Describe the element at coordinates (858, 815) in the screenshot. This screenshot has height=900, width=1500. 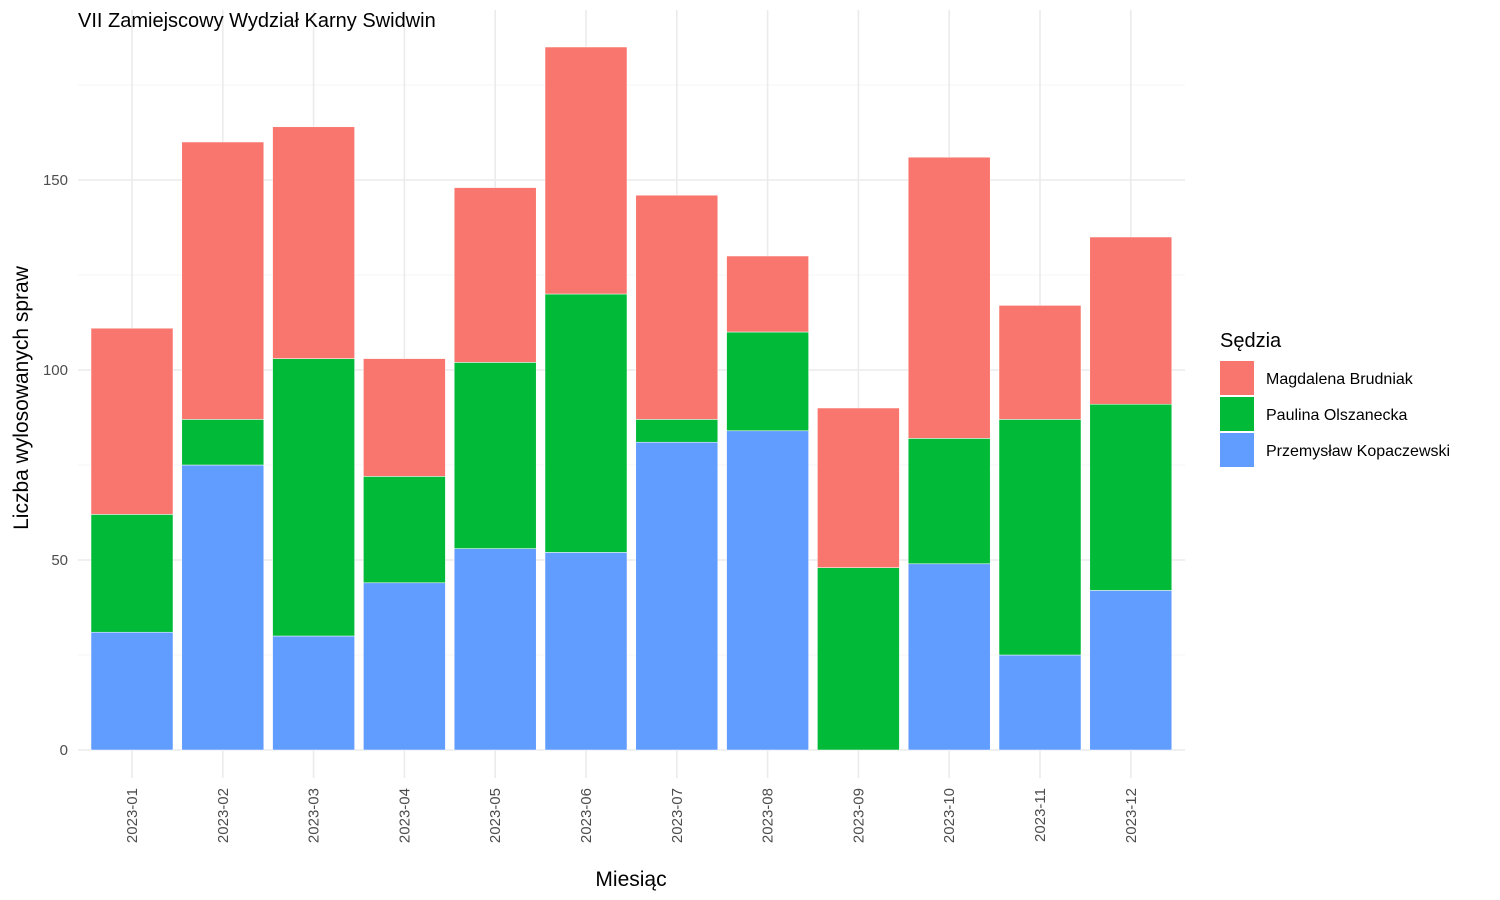
I see `x-tick-label: 2023-09` at that location.